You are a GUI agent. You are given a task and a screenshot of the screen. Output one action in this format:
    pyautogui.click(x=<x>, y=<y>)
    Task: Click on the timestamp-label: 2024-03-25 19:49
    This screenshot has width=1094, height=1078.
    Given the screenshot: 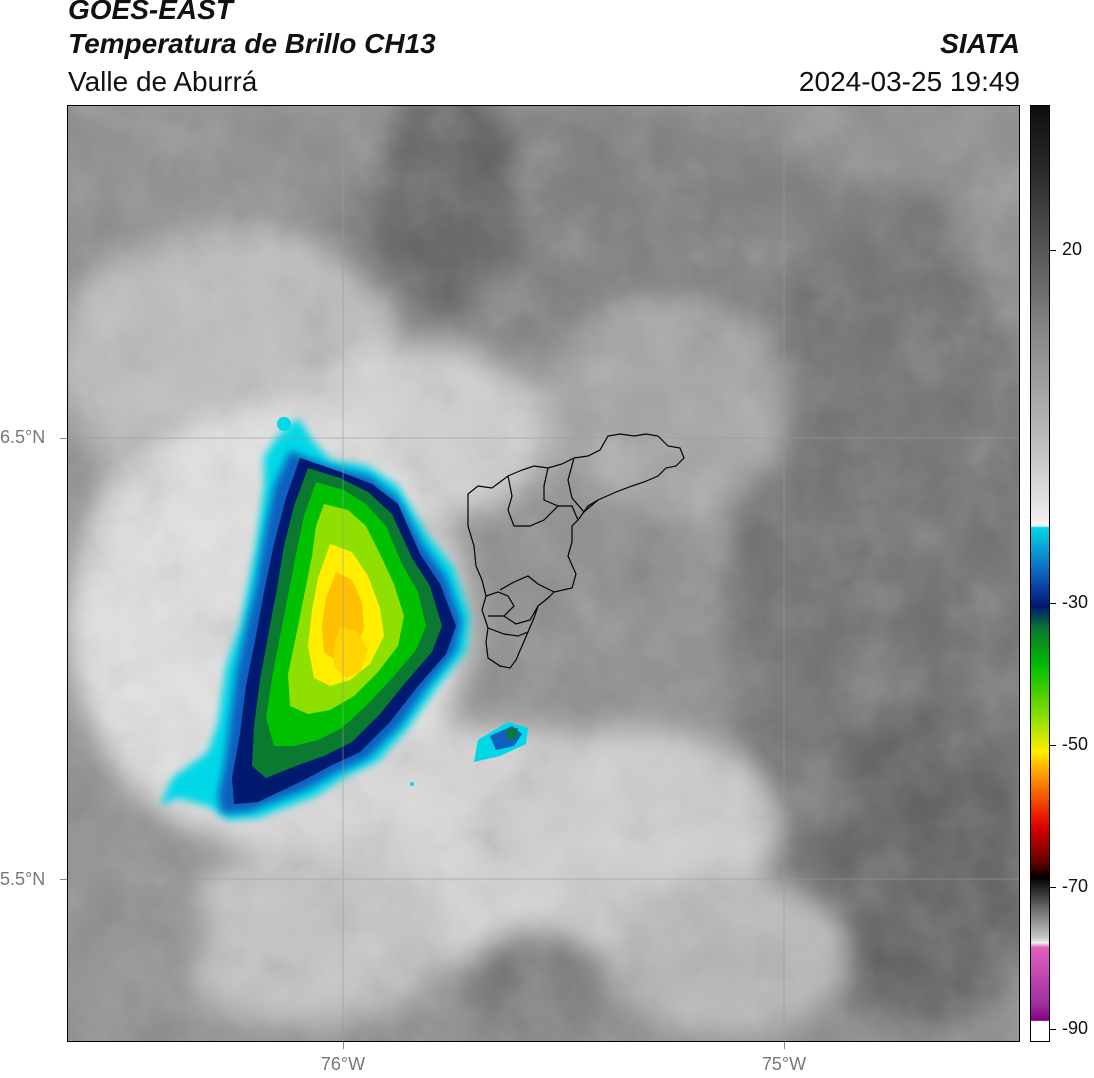 What is the action you would take?
    pyautogui.click(x=909, y=81)
    